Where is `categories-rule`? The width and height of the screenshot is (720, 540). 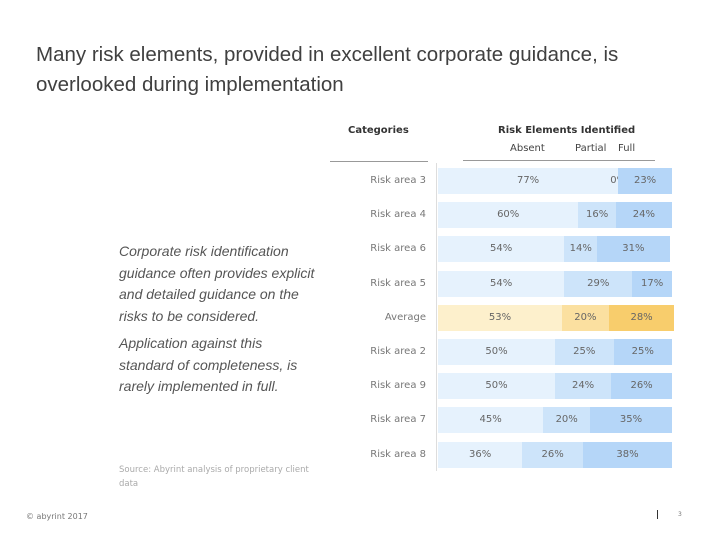
categories-rule is located at coordinates (379, 161).